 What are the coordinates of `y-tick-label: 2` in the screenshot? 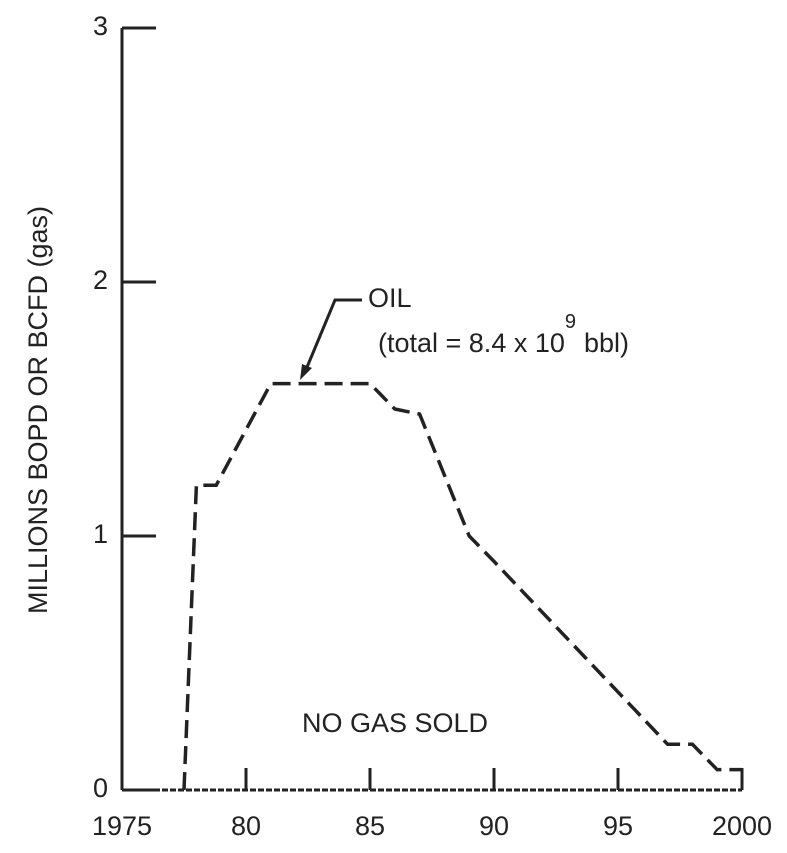 It's located at (100, 280).